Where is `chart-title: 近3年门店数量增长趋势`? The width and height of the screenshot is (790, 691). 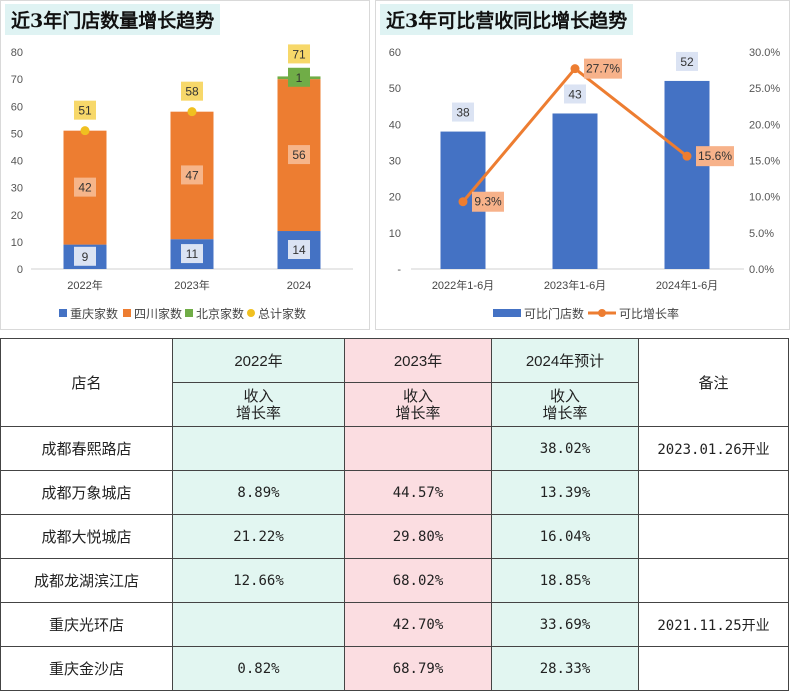 chart-title: 近3年门店数量增长趋势 is located at coordinates (113, 19).